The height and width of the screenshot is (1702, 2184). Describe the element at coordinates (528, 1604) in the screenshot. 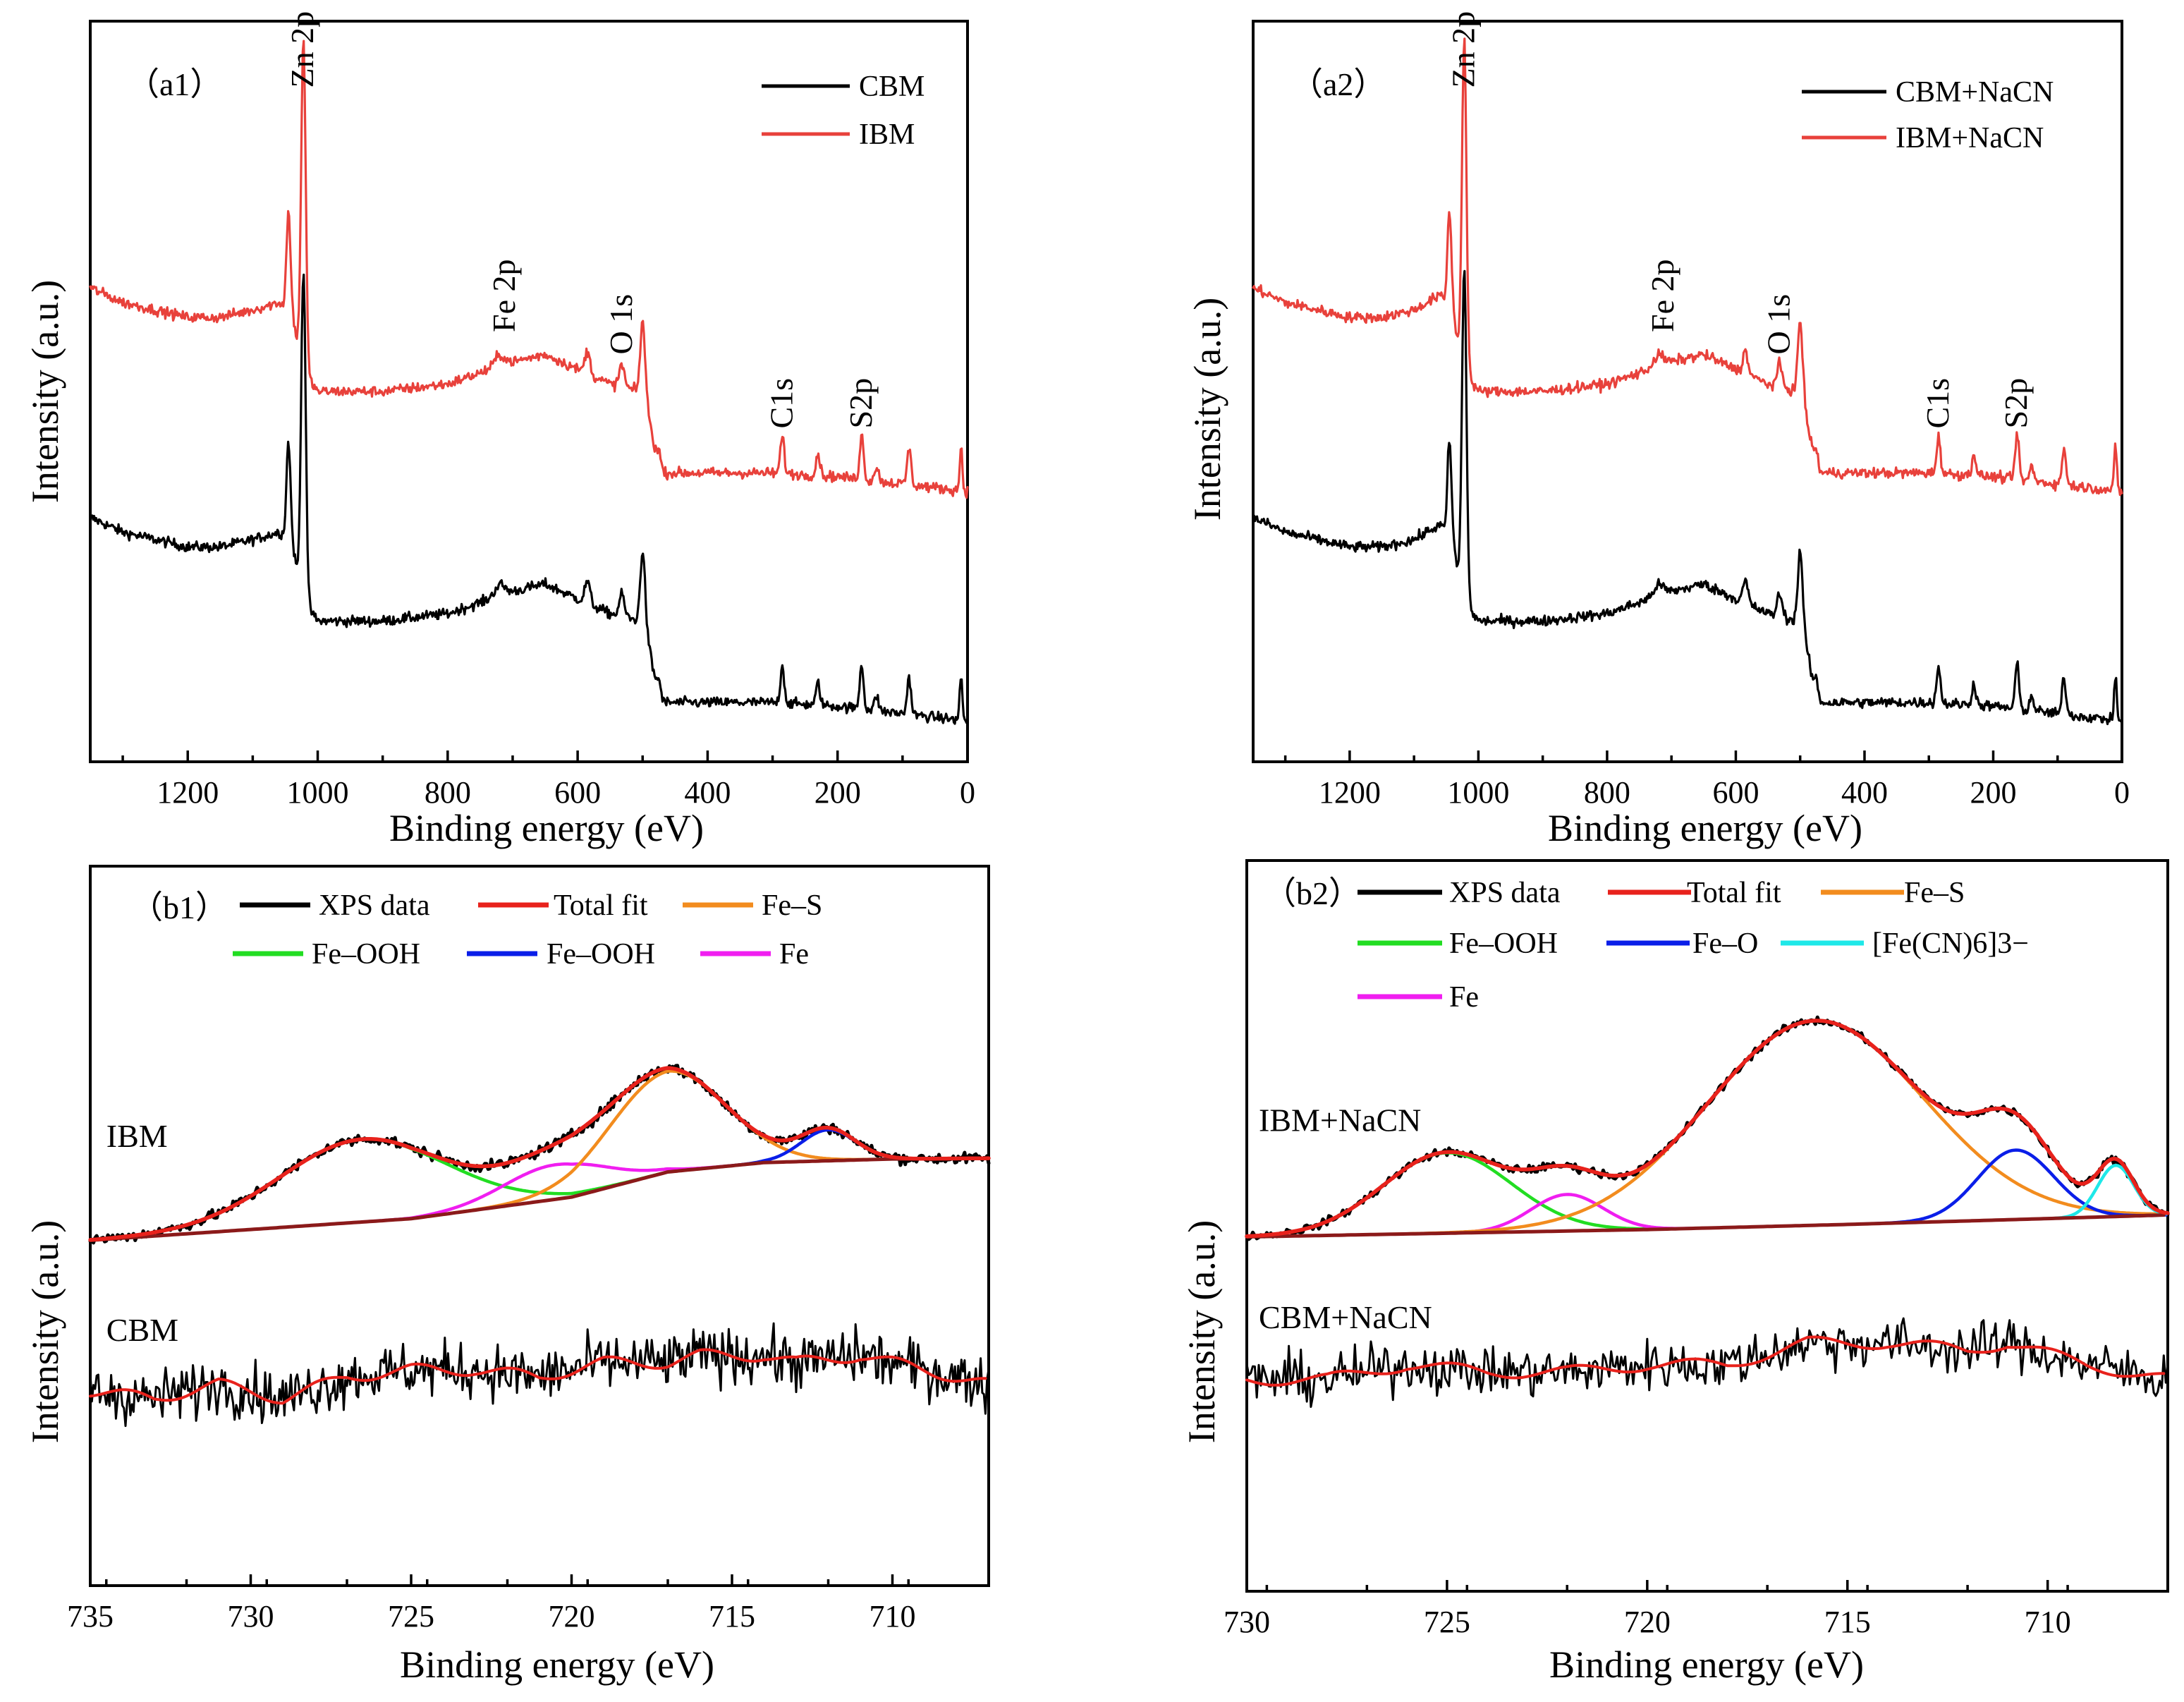

I see `x-ticks: 735 730 725 720 715 710` at that location.